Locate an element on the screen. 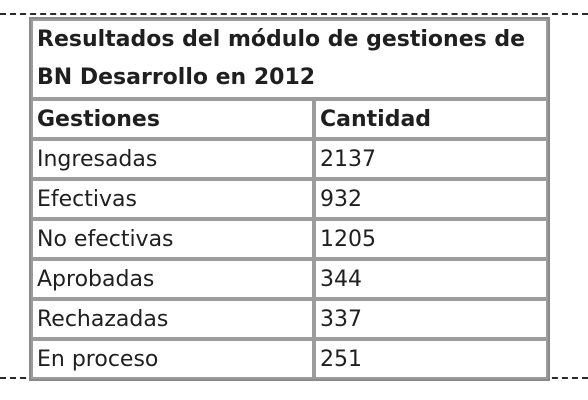  header-gestiones: Gestiones is located at coordinates (172, 119).